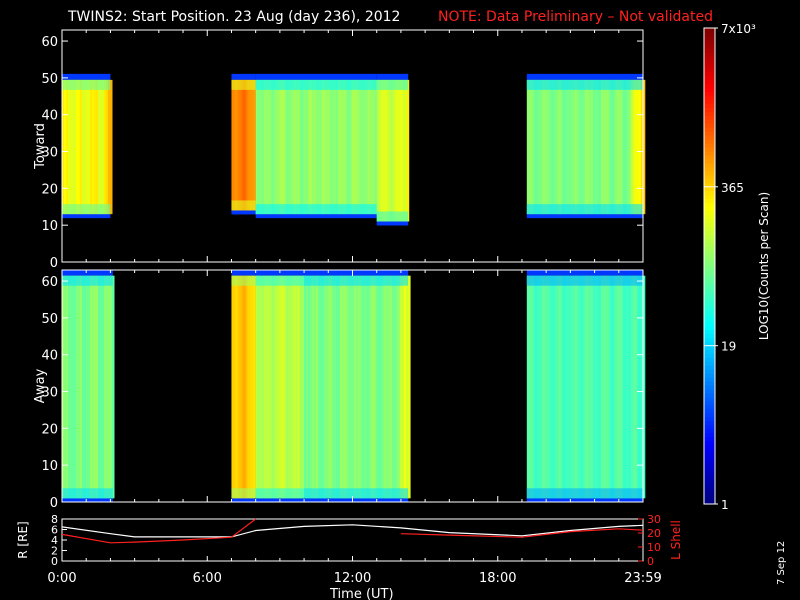 This screenshot has width=800, height=600. Describe the element at coordinates (654, 547) in the screenshot. I see `orbit-ytick-label-right: 10` at that location.